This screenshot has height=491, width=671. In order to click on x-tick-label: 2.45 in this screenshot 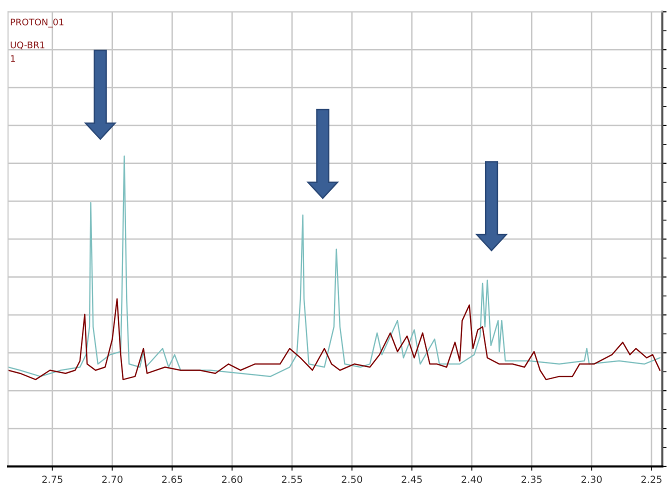, I will do `click(412, 480)`.